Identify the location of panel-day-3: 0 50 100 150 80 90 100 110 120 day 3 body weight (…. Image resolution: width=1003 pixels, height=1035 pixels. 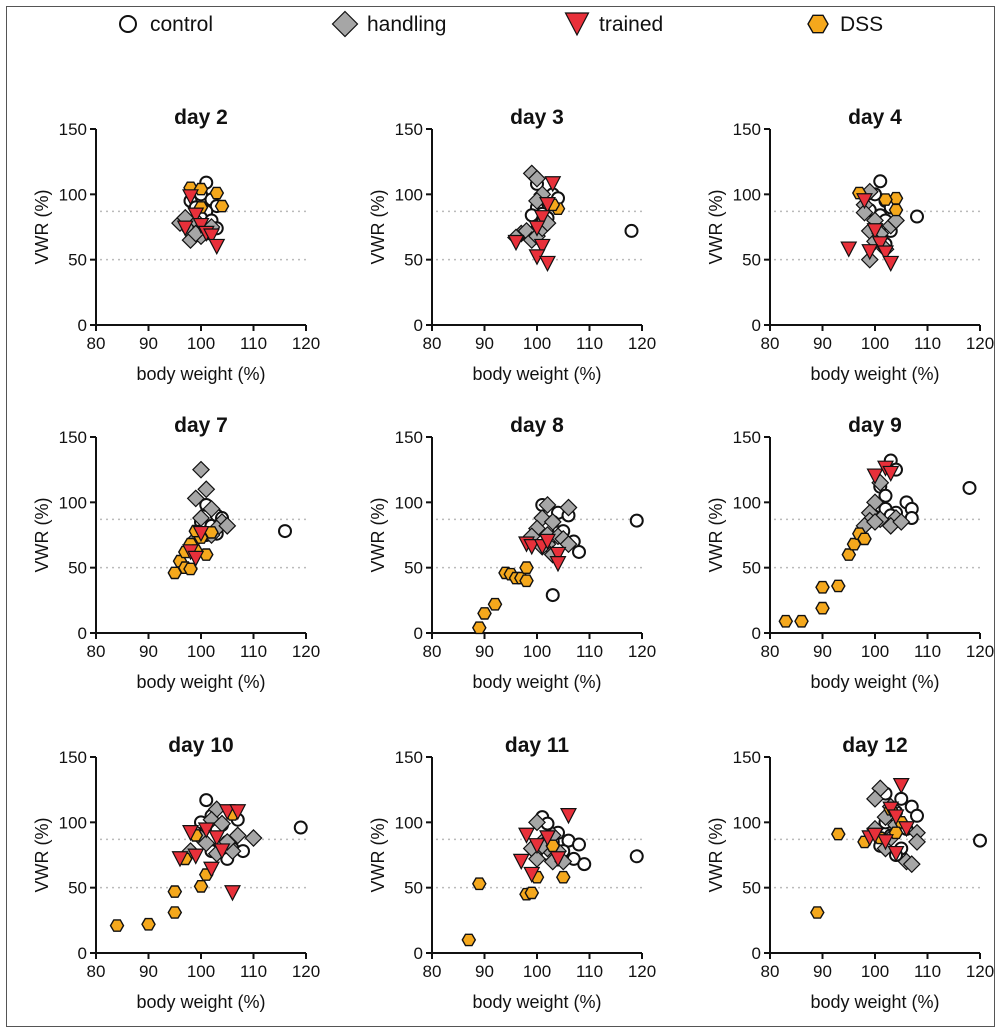
(512, 245).